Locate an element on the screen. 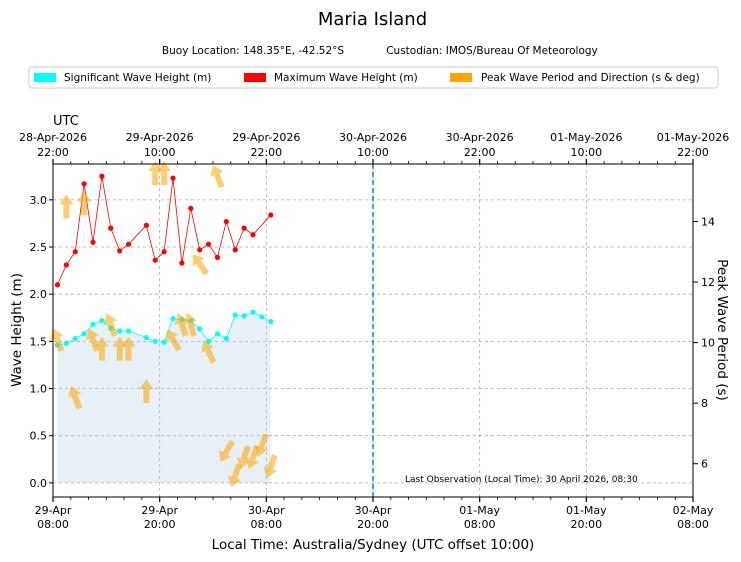 This screenshot has width=741, height=562. x-tick-label-date: 02-May is located at coordinates (693, 510).